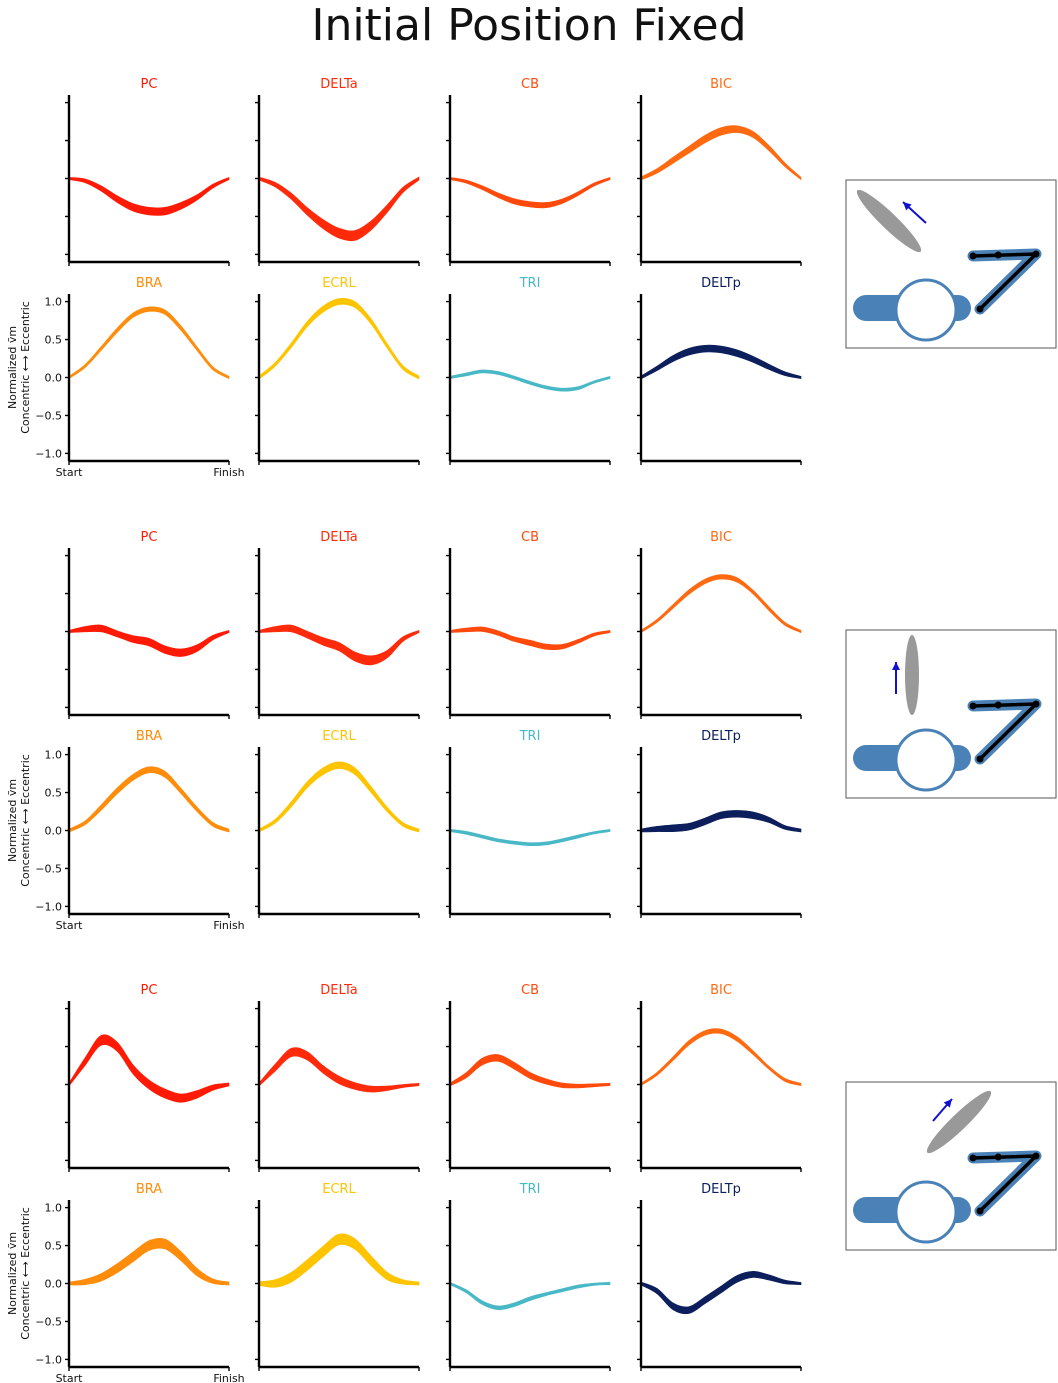 The image size is (1058, 1383). I want to click on x-tick-label-finish: Finish, so click(228, 1377).